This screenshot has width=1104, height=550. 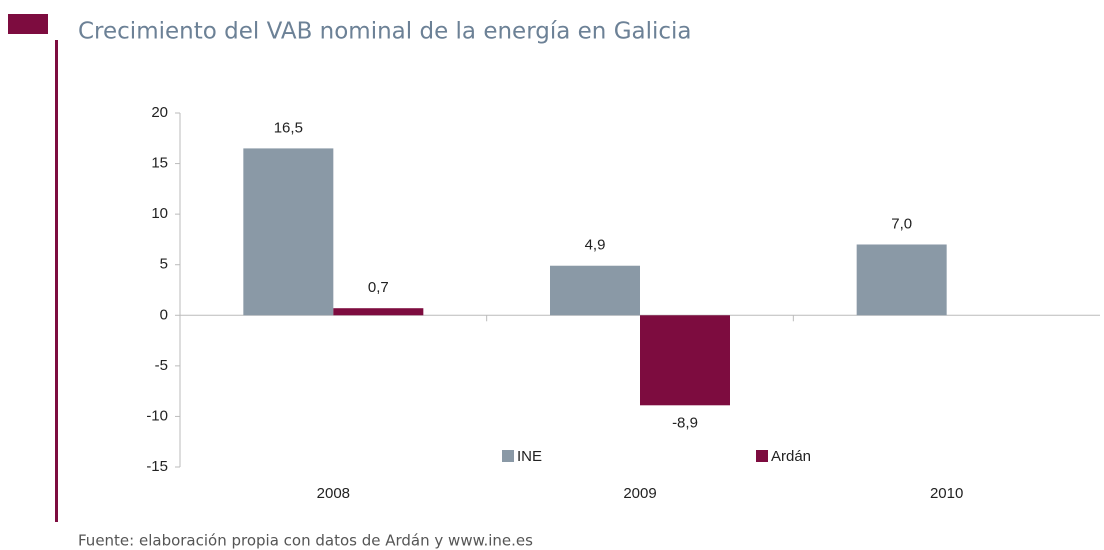 What do you see at coordinates (946, 493) in the screenshot?
I see `x-tick-label: 2010` at bounding box center [946, 493].